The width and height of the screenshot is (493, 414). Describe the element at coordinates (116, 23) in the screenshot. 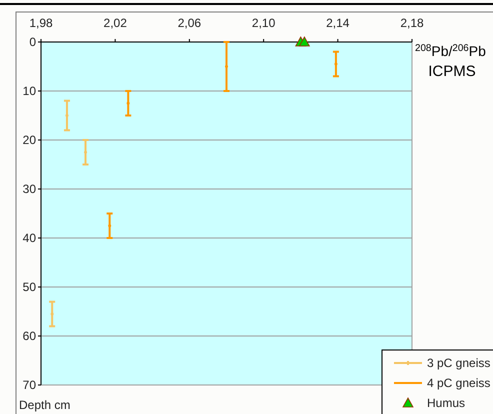

I see `x-tick-label: 2,02` at that location.